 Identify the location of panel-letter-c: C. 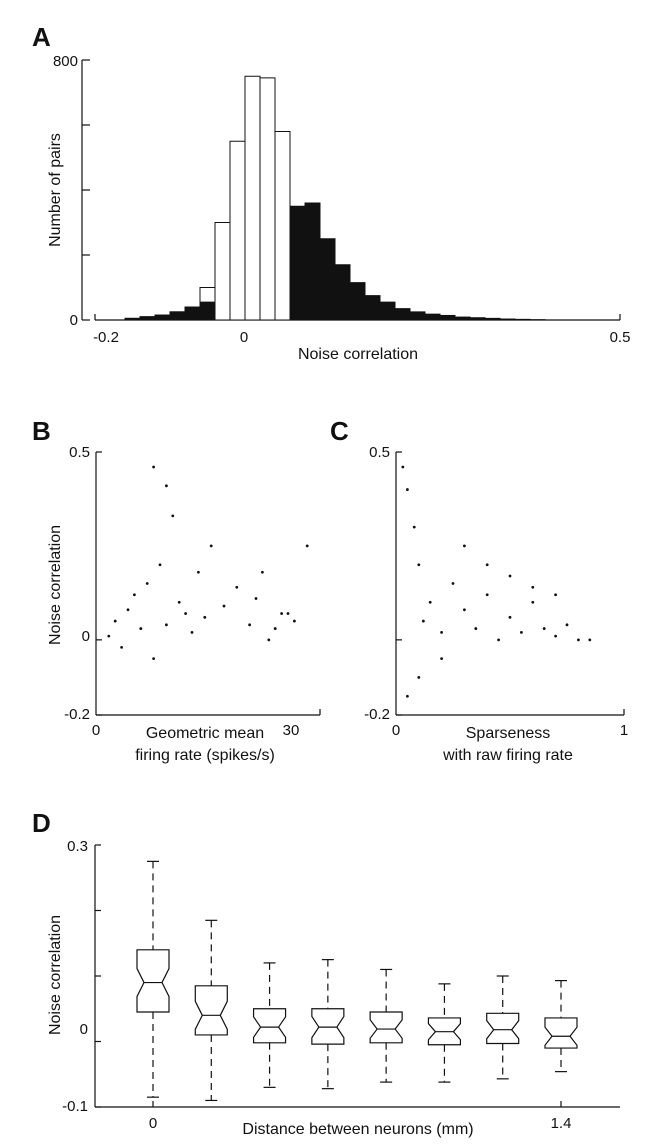
(339, 431).